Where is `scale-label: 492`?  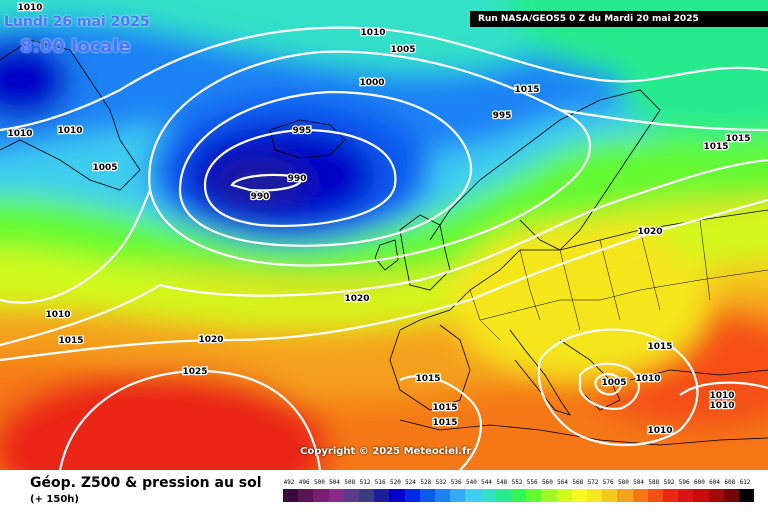 scale-label: 492 is located at coordinates (289, 482).